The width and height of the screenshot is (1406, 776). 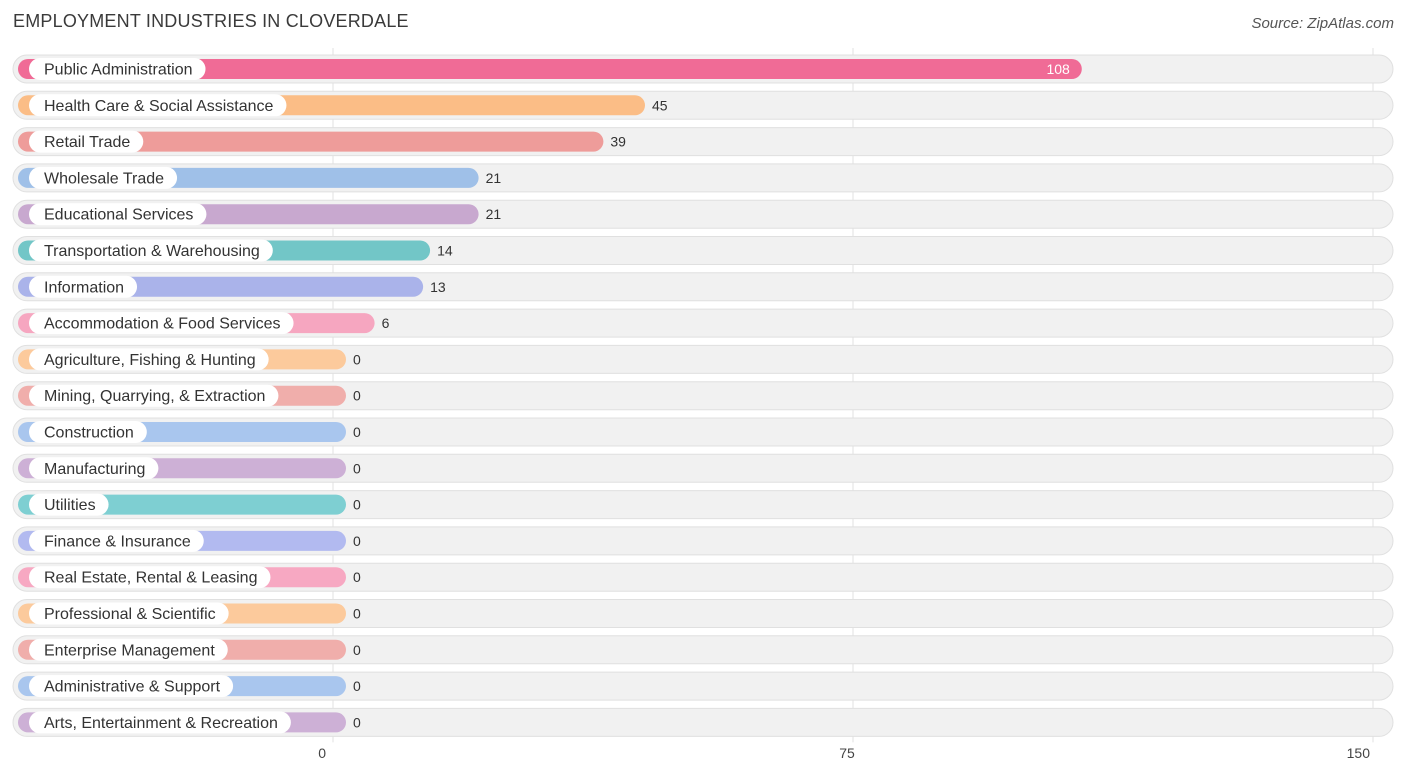 I want to click on bar-row: Enterprise Management 0, so click(x=703, y=650).